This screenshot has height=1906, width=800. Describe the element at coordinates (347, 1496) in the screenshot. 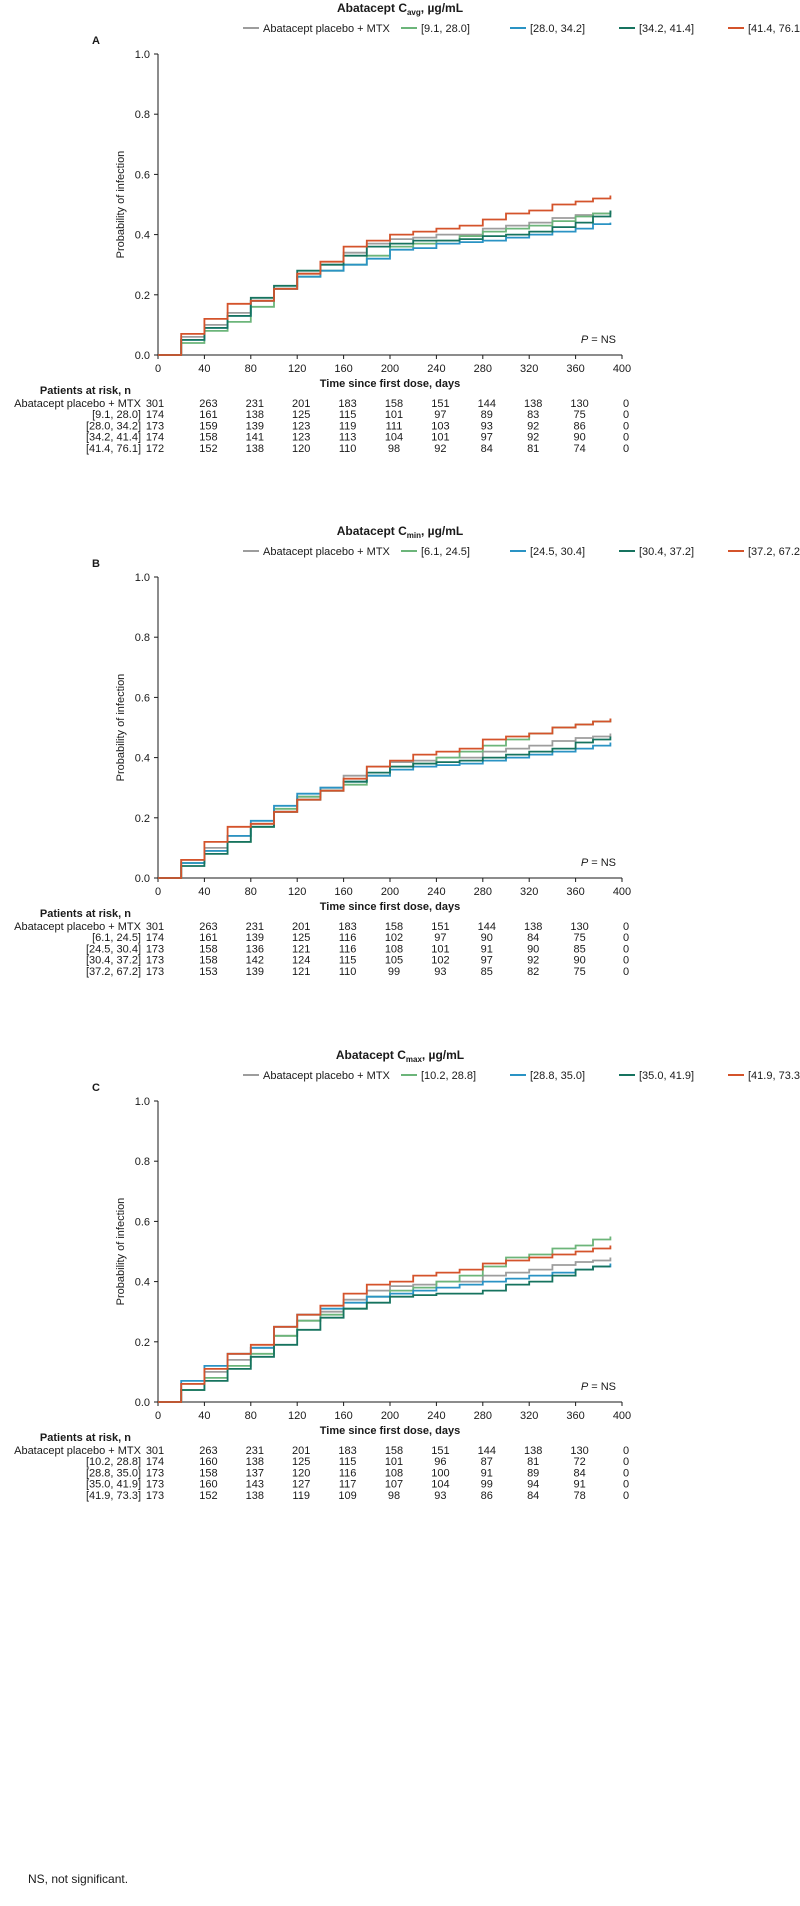

I see `risk-cell: 109` at that location.